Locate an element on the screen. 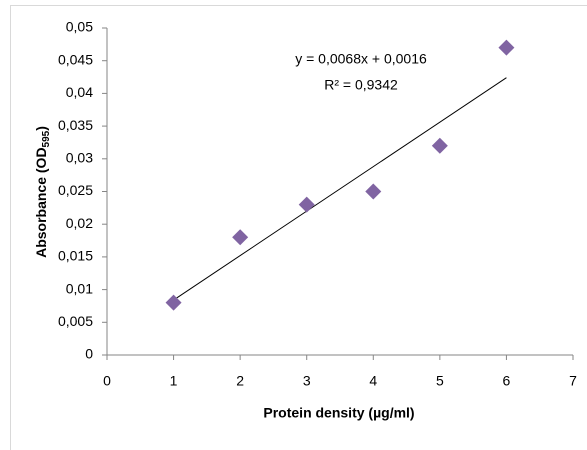  y-tick-label: 0,025 is located at coordinates (75, 190).